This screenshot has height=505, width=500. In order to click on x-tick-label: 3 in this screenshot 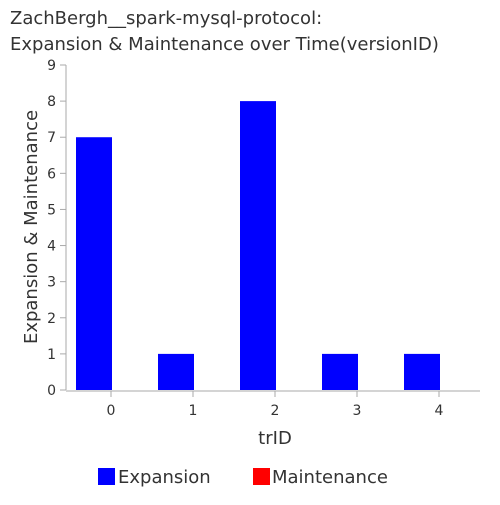, I will do `click(357, 411)`.